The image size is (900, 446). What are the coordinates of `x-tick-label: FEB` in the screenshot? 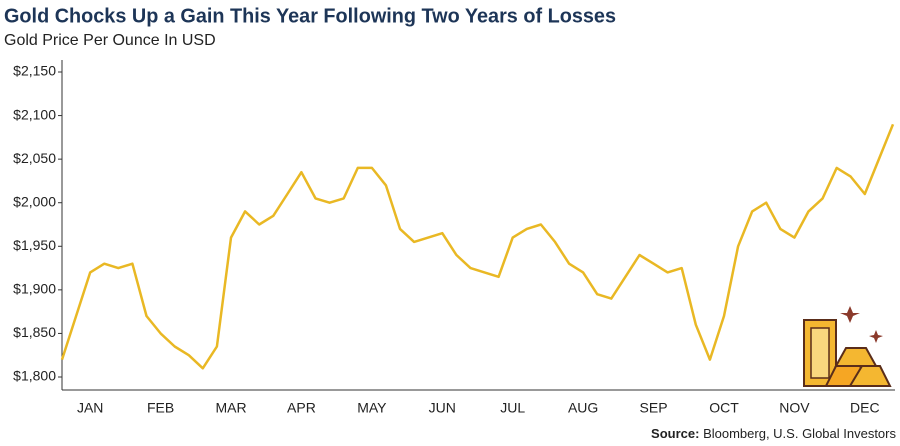 It's located at (160, 408).